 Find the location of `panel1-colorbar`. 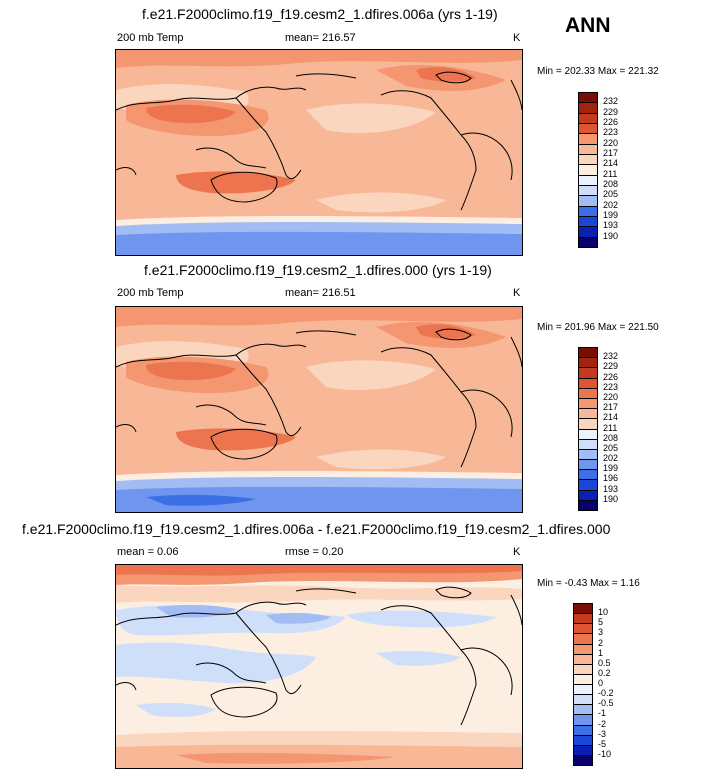

panel1-colorbar is located at coordinates (588, 170).